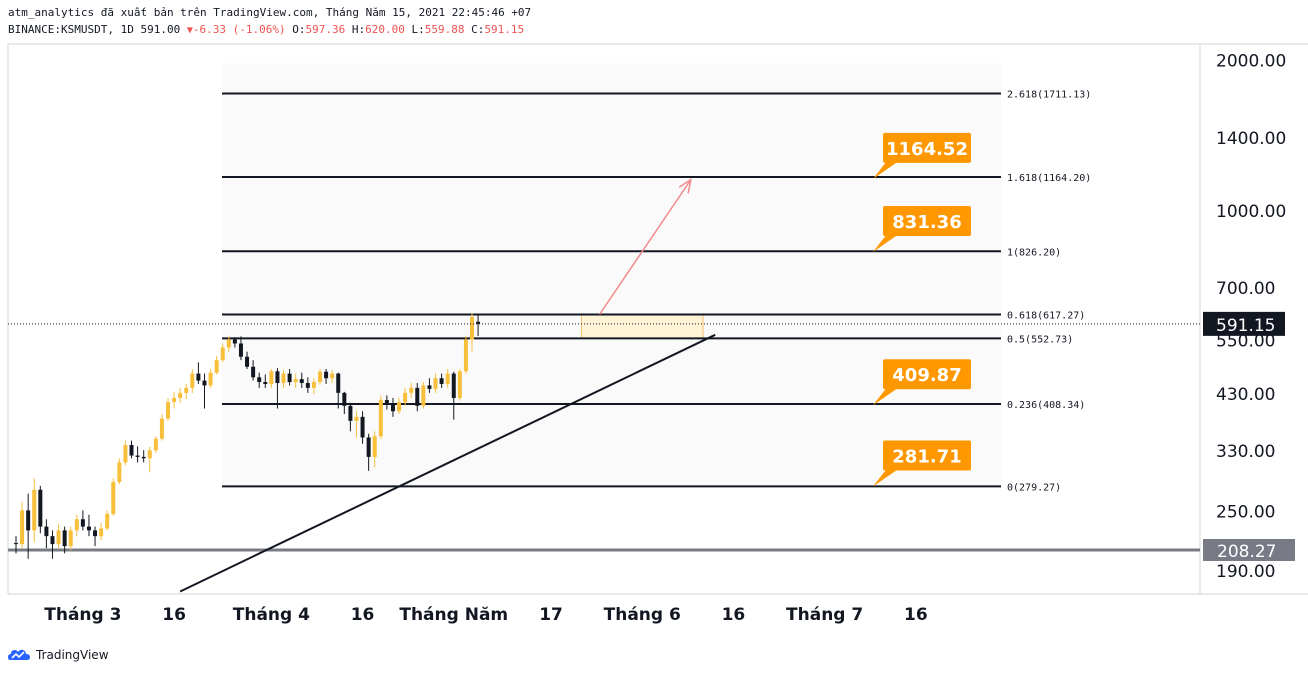 The width and height of the screenshot is (1308, 674). What do you see at coordinates (1049, 178) in the screenshot?
I see `fib-level-label: 1.618(1164.20)` at bounding box center [1049, 178].